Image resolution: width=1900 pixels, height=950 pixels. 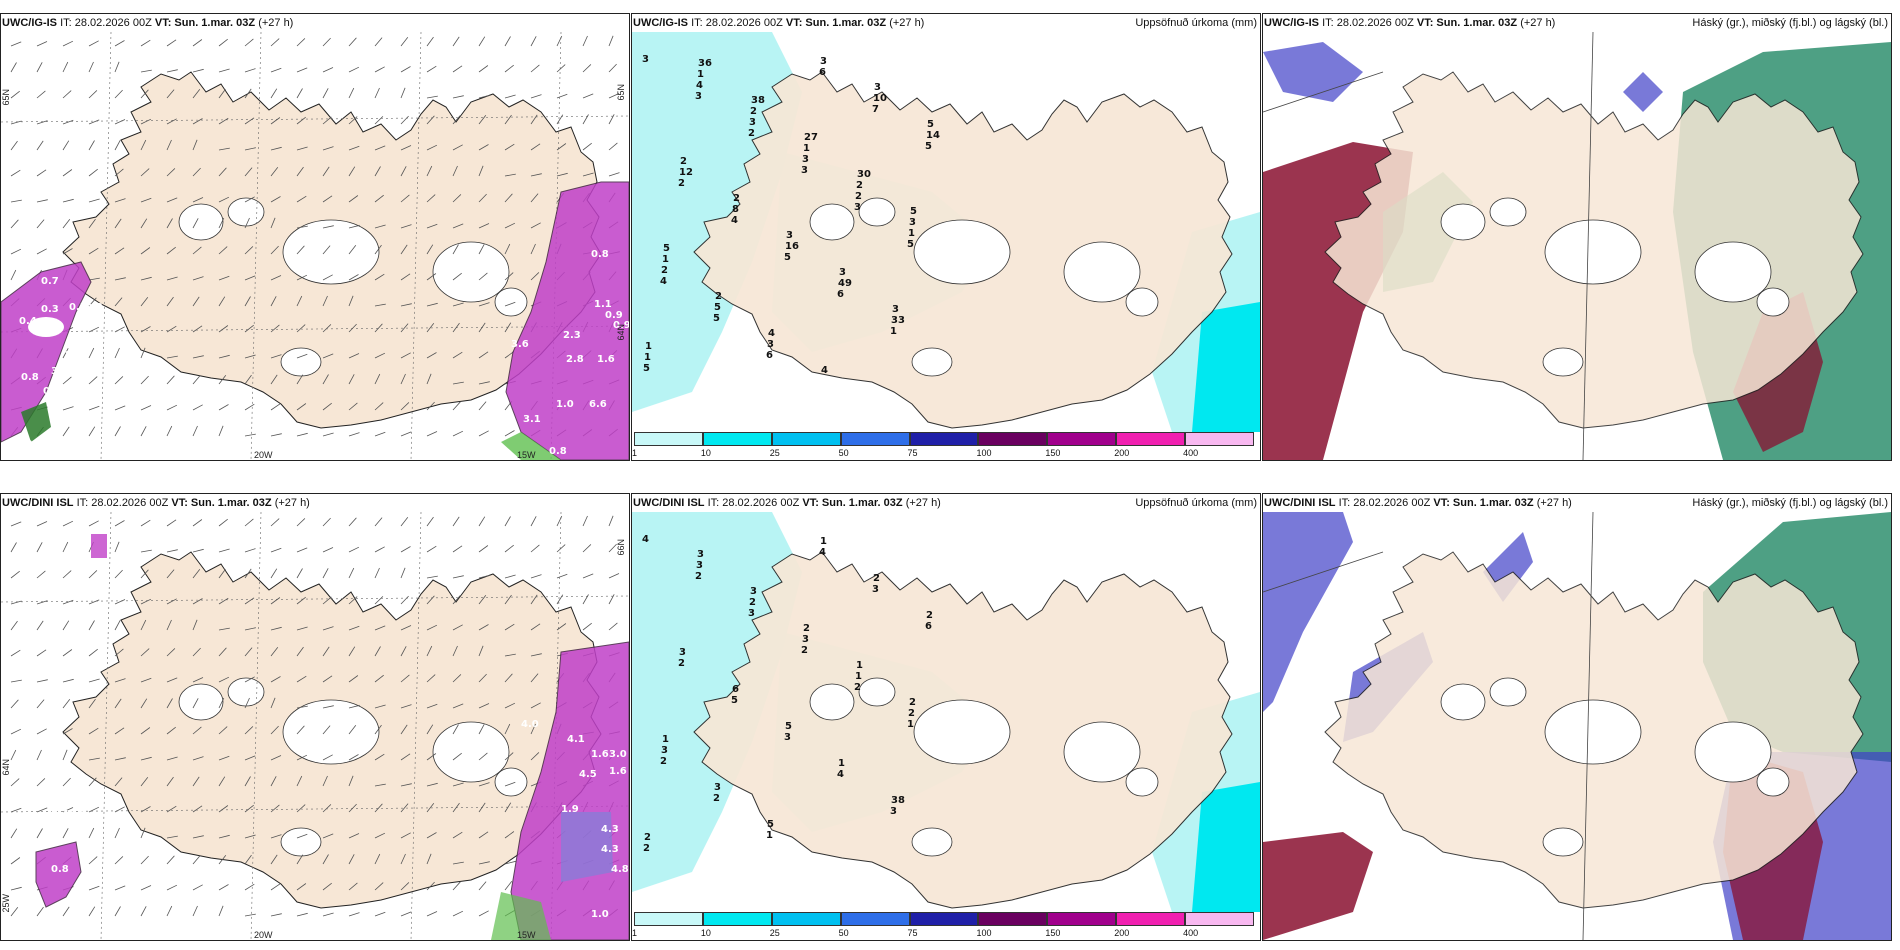 I want to click on gust-value-label: 1.0, so click(x=600, y=914).